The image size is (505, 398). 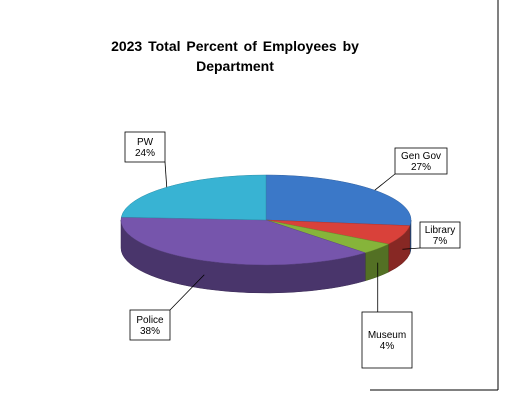 I want to click on slice-value-museum: 4%, so click(x=387, y=346).